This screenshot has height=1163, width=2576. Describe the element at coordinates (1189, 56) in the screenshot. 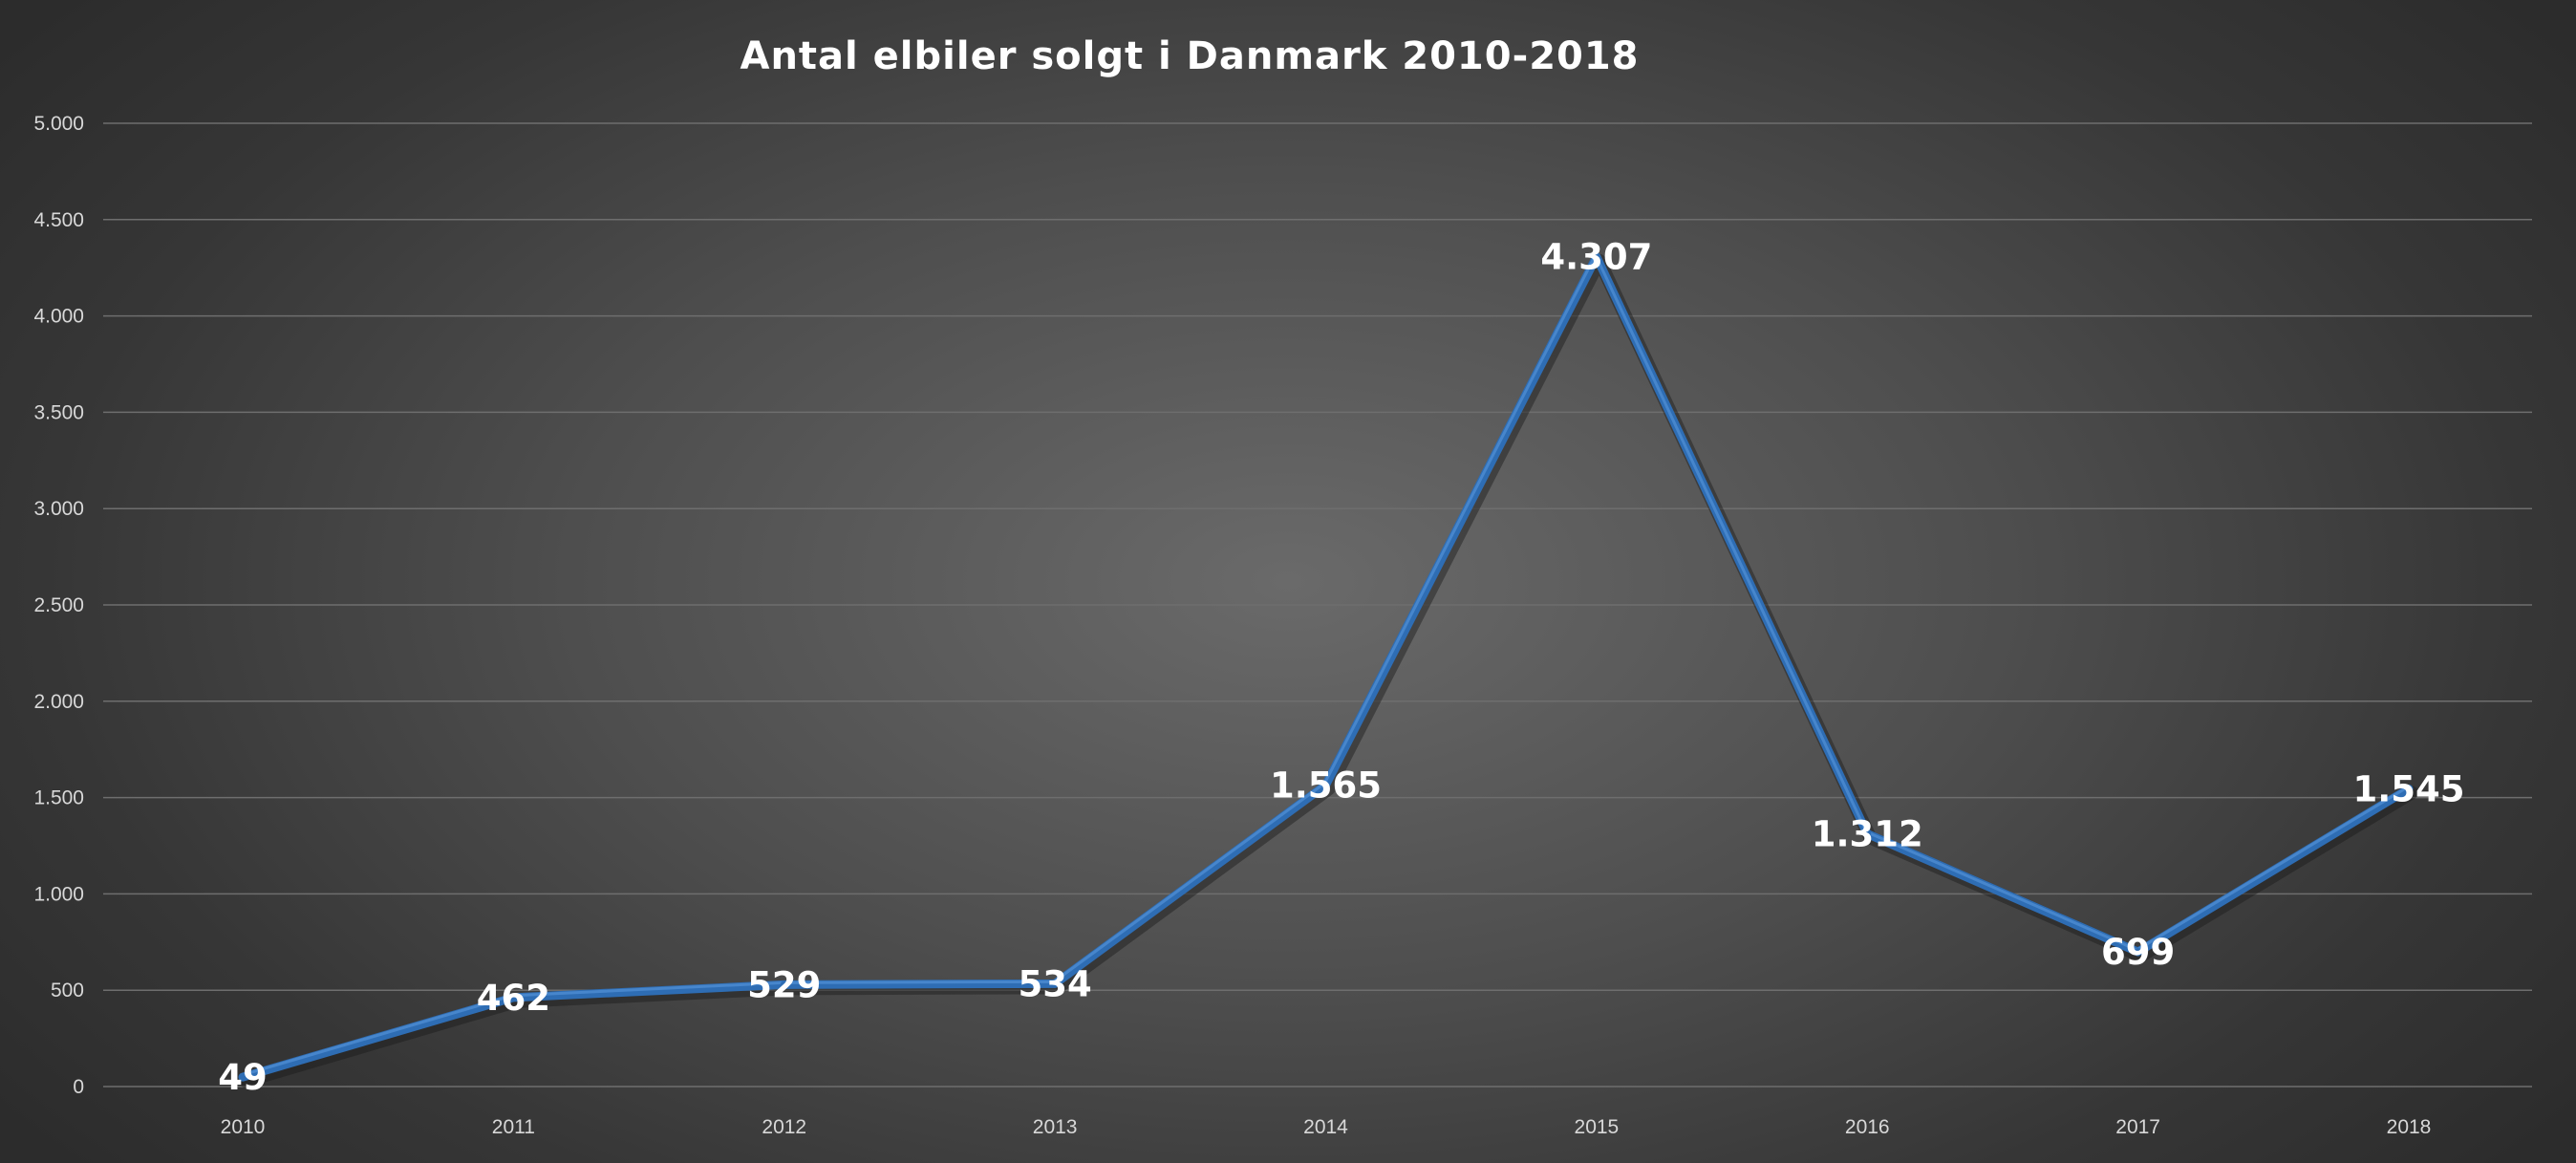

I see `chart-title: Antal elbiler solgt i Danmark 2010-2018` at that location.